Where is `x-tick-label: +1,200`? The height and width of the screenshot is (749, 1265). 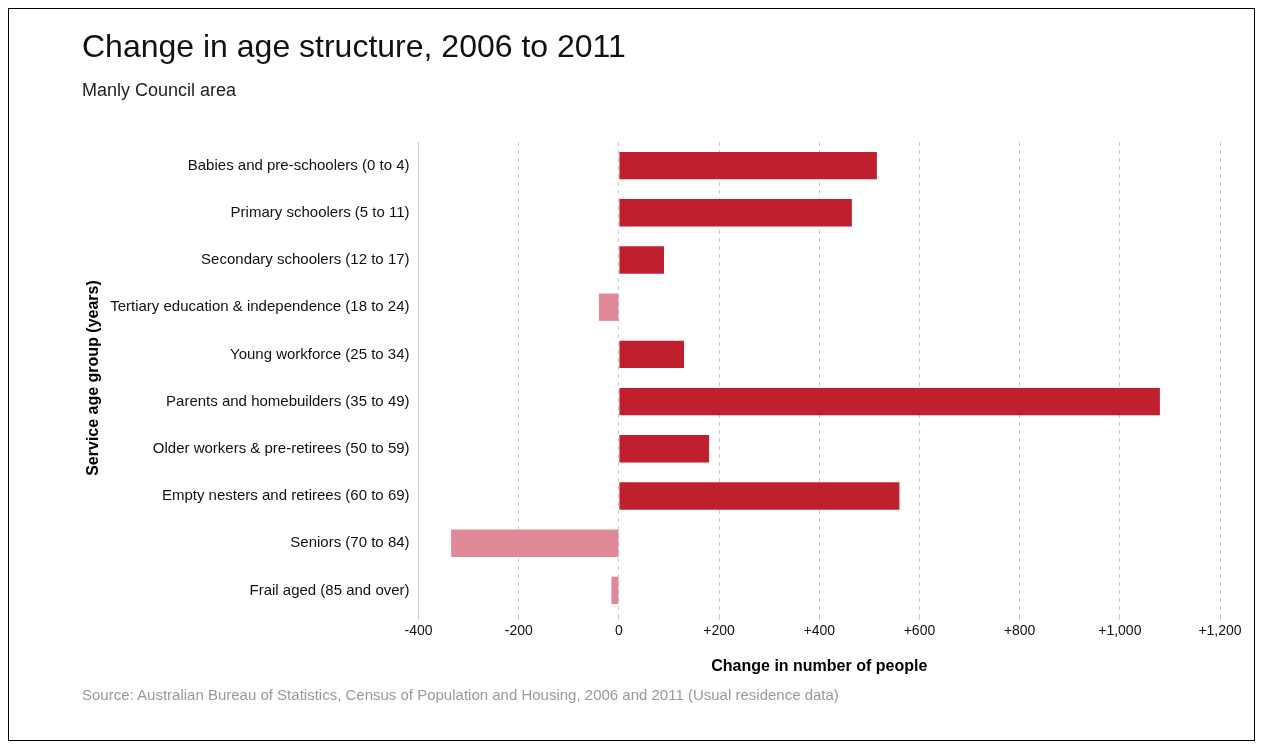
x-tick-label: +1,200 is located at coordinates (1220, 630).